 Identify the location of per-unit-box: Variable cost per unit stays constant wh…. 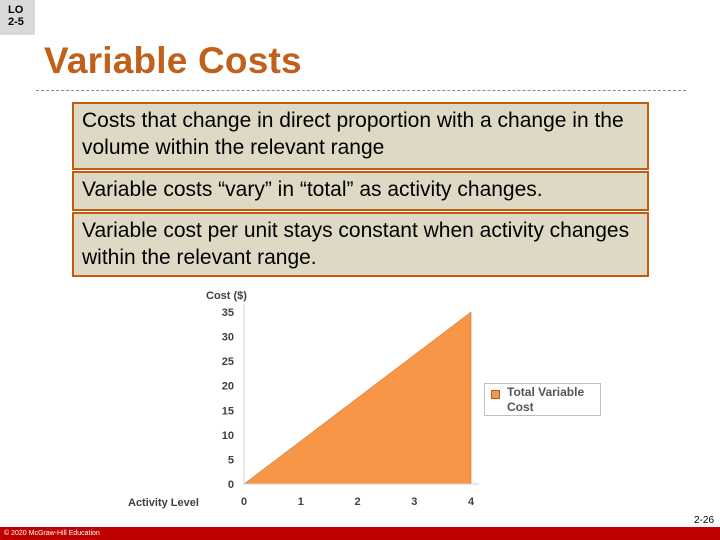
(360, 244).